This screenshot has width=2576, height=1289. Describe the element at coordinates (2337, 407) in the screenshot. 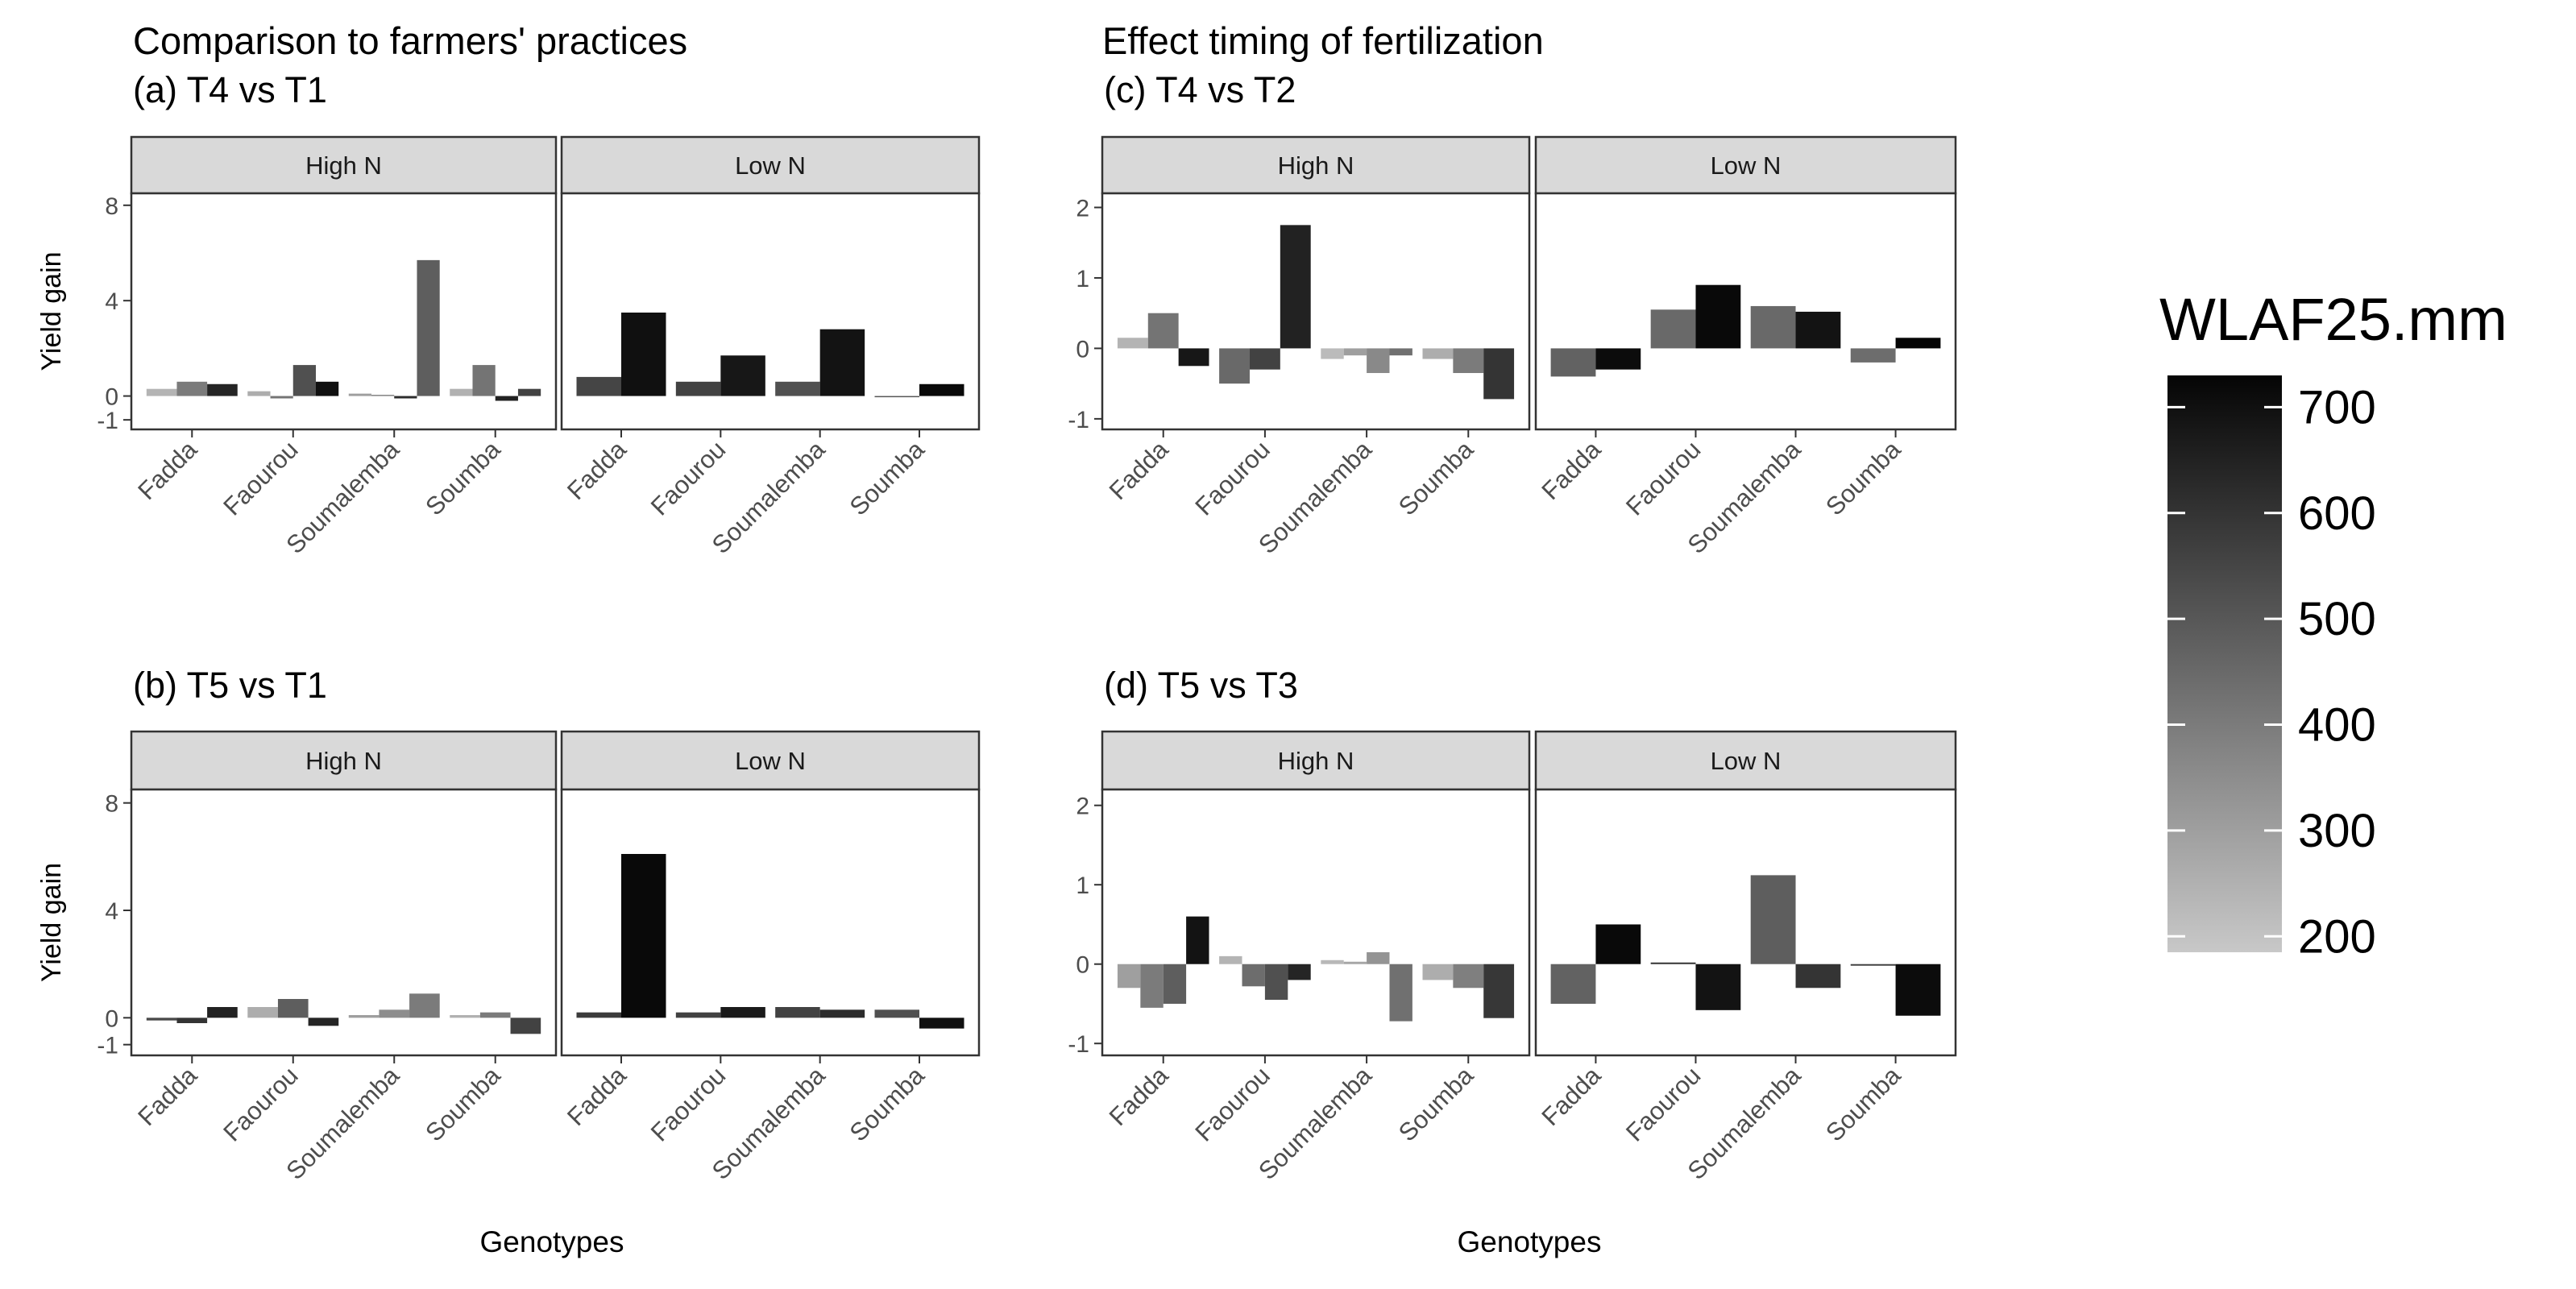

I see `legend-tick-label: 700` at that location.